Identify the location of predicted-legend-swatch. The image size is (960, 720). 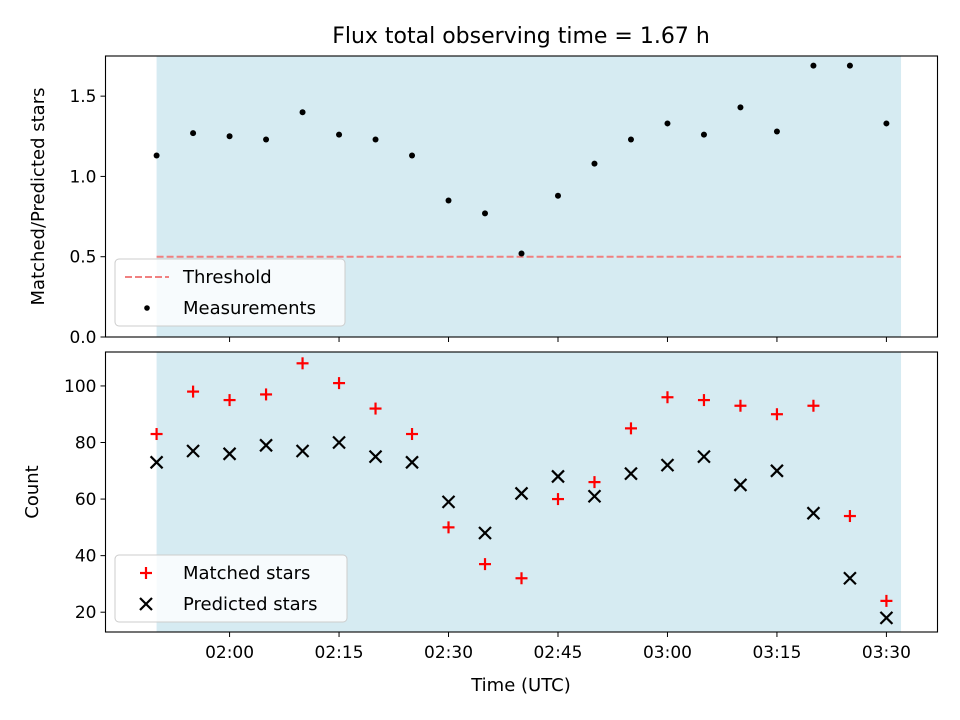
(146, 604).